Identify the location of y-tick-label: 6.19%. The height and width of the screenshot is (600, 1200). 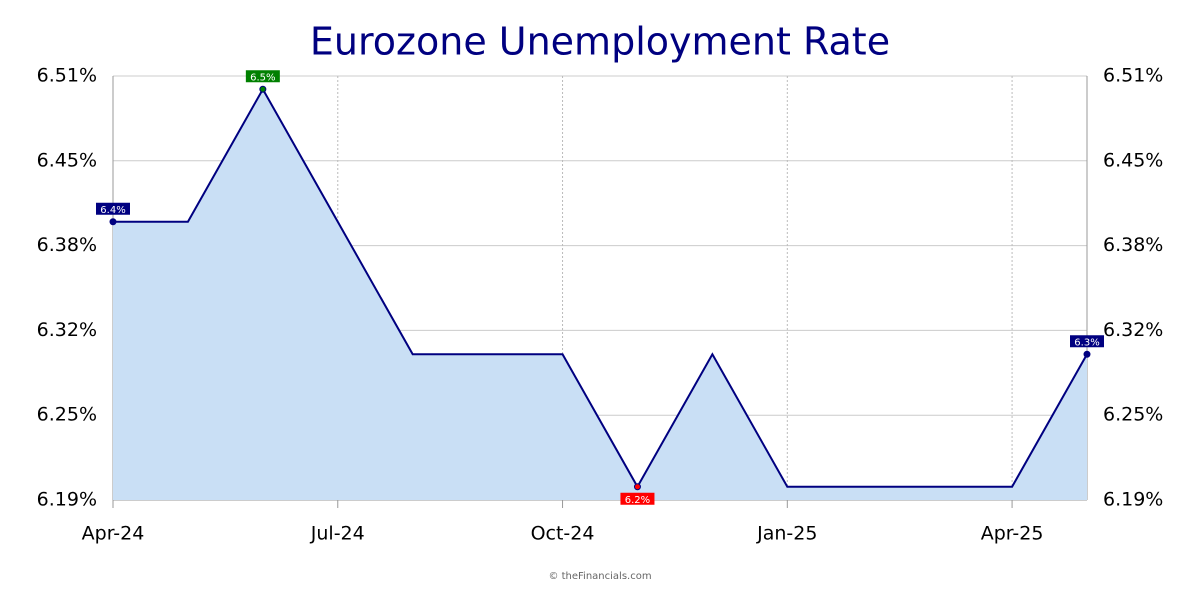
(67, 500).